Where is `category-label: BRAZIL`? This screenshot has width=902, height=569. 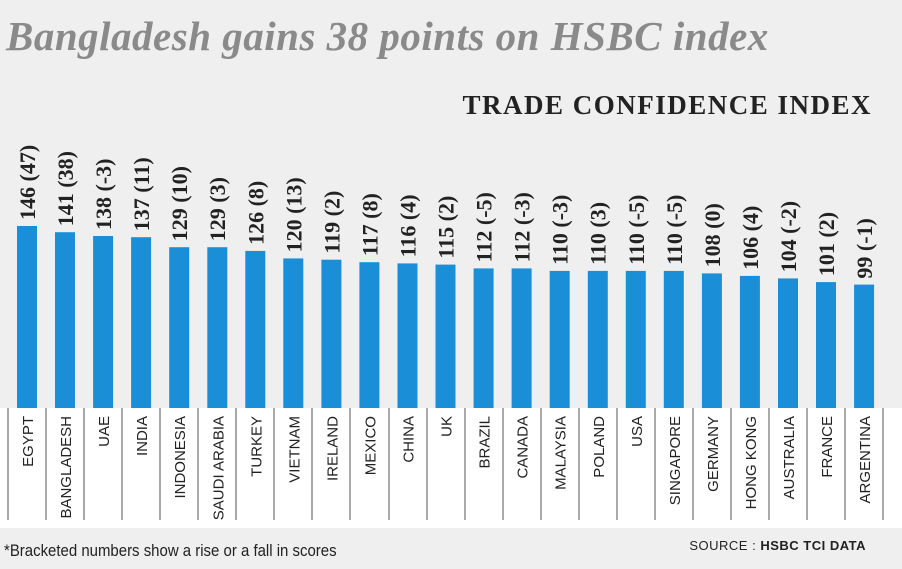
category-label: BRAZIL is located at coordinates (485, 442).